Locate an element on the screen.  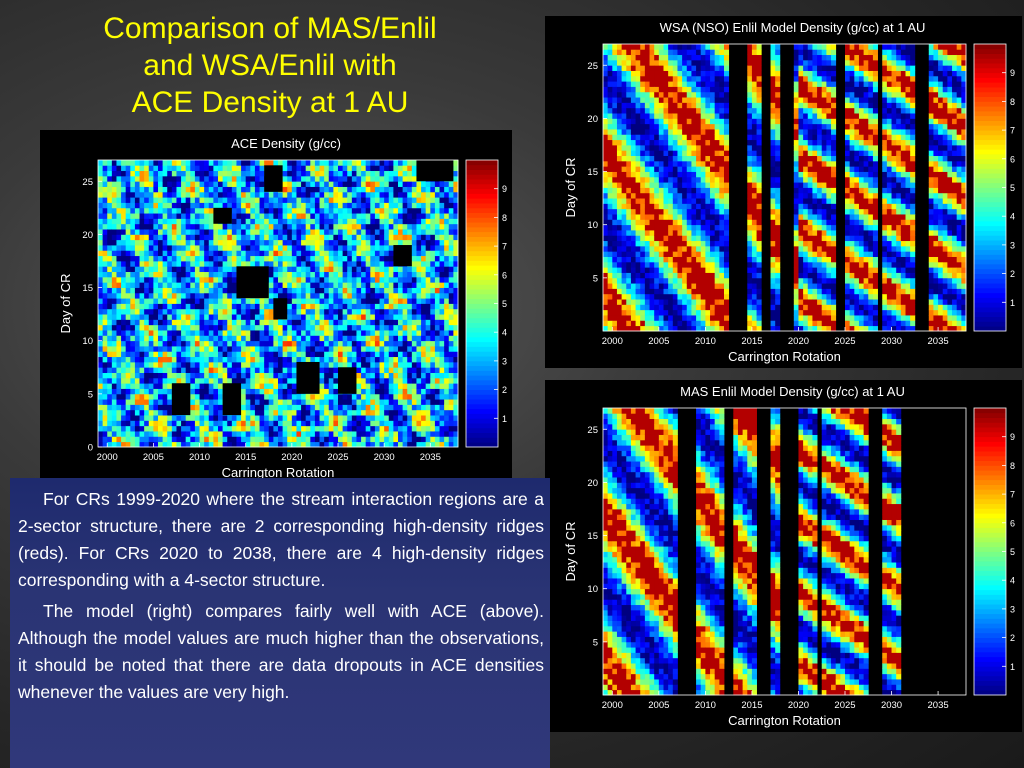
colorbar-tick-label: 6 is located at coordinates (504, 275).